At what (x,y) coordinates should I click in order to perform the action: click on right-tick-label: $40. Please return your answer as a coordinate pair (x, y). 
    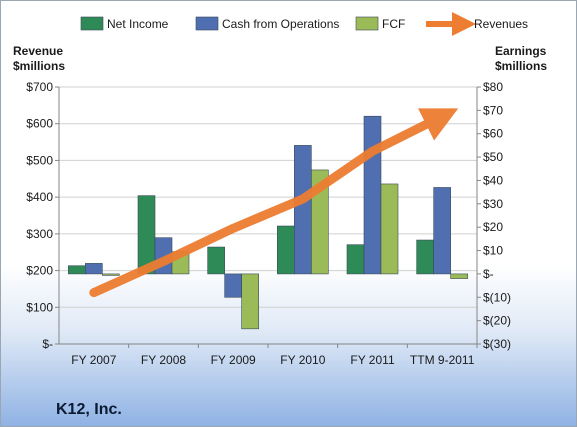
    Looking at the image, I should click on (493, 180).